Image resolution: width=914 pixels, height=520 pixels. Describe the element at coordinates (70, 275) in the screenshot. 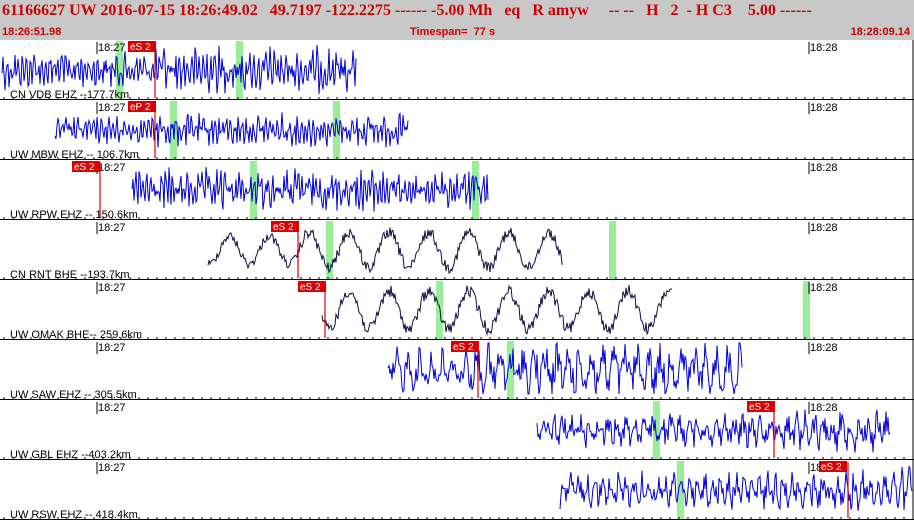

I see `station-label: CN RNT BHE --193.7km` at that location.